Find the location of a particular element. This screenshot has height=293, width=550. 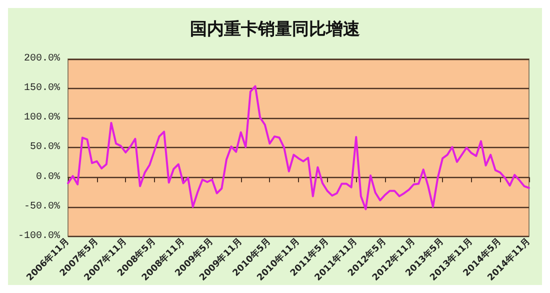

y-tick-label: 100.0% is located at coordinates (42, 118).